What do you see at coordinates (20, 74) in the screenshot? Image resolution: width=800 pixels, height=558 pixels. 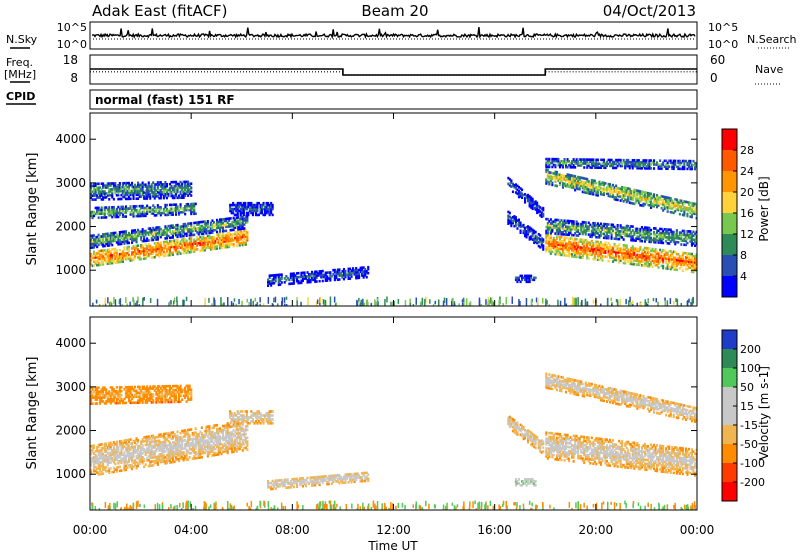 I see `freq-label-line2: [MHz]` at bounding box center [20, 74].